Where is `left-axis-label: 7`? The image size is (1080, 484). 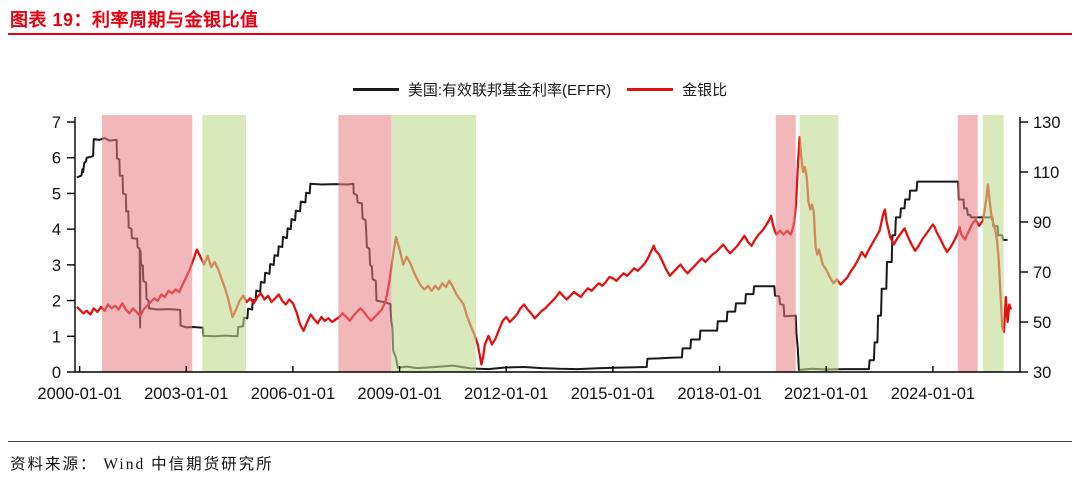
left-axis-label: 7 is located at coordinates (56, 123).